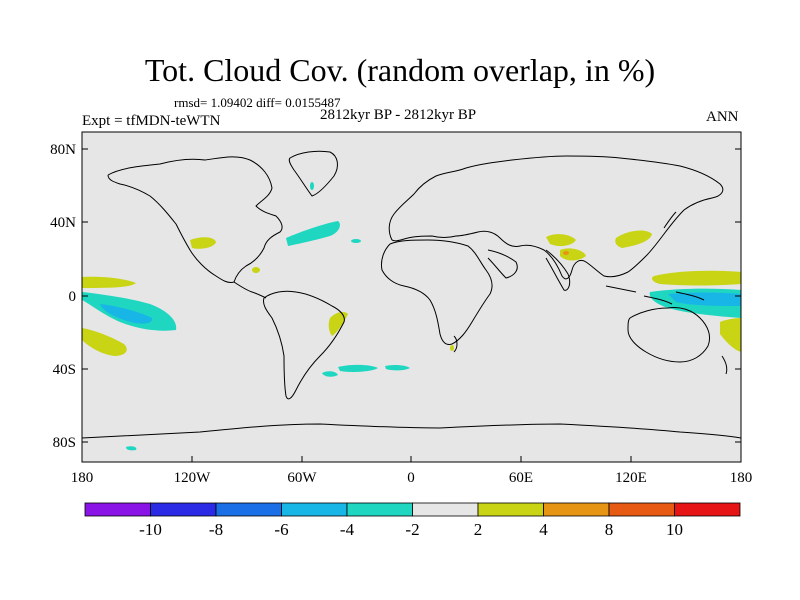 This screenshot has width=800, height=600. What do you see at coordinates (347, 529) in the screenshot?
I see `colorbar-label: -4` at bounding box center [347, 529].